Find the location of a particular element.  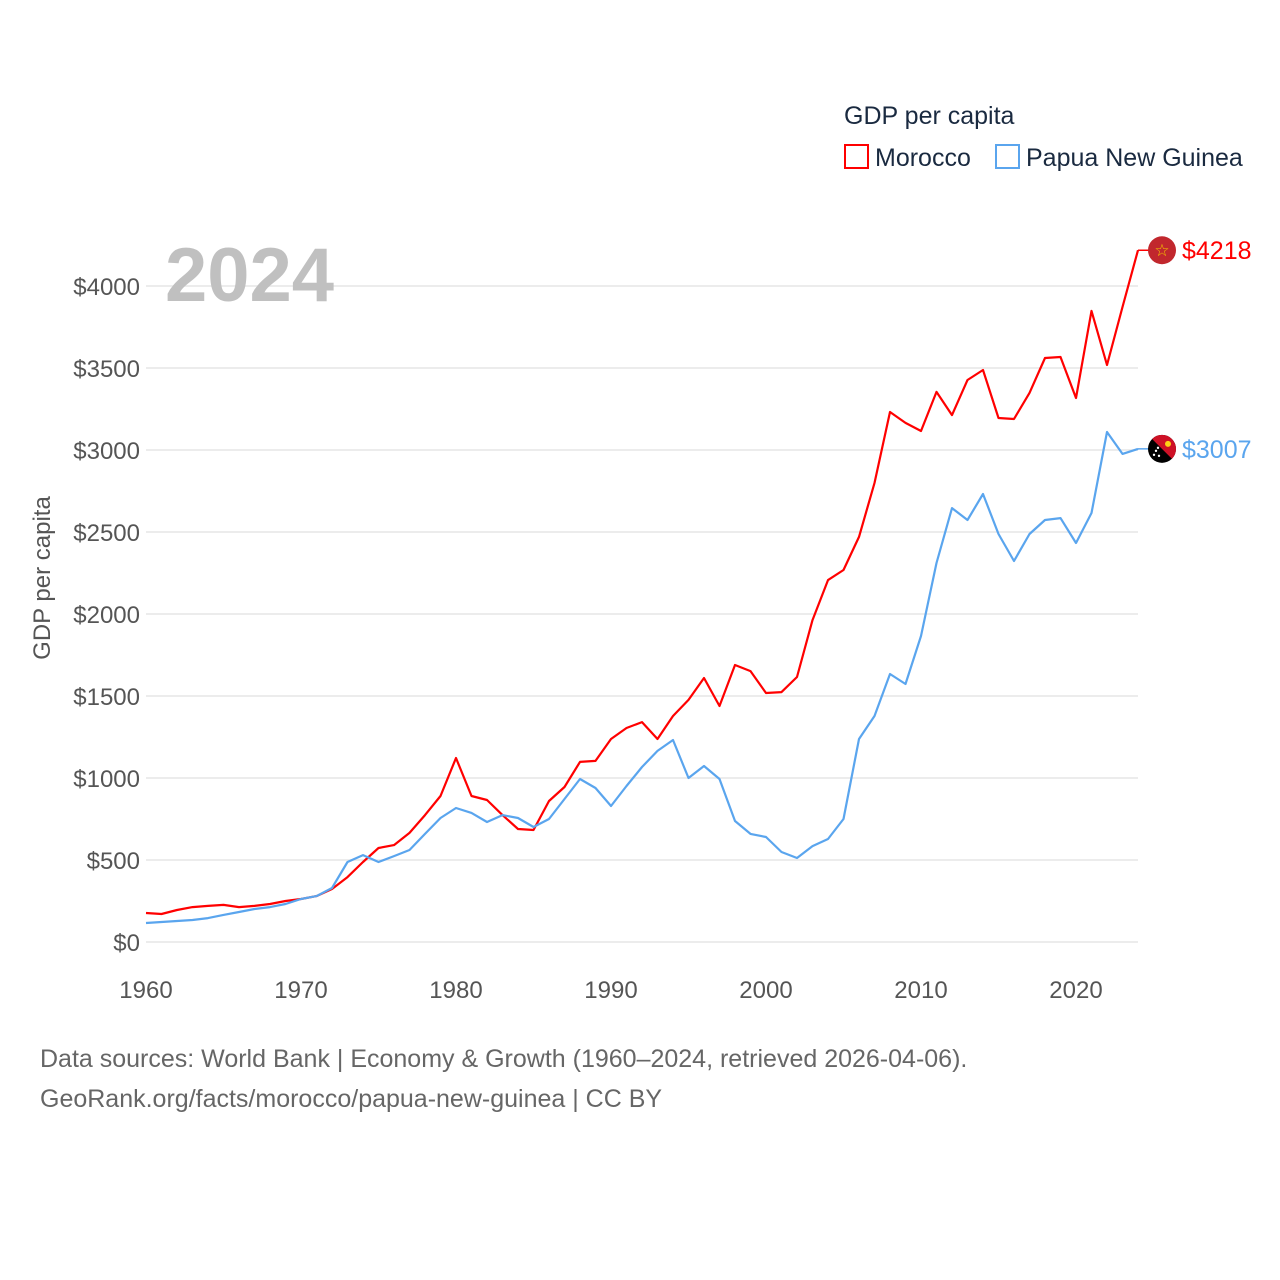

series-end-labels: ☆ $4218 $3007 is located at coordinates (1195, 350).